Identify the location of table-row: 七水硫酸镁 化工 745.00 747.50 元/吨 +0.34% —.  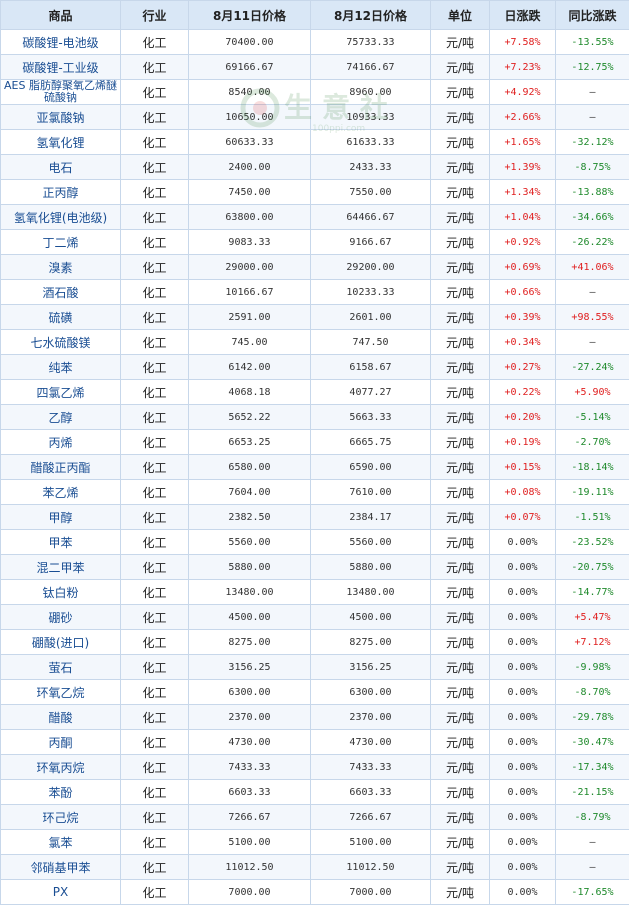
(314, 342).